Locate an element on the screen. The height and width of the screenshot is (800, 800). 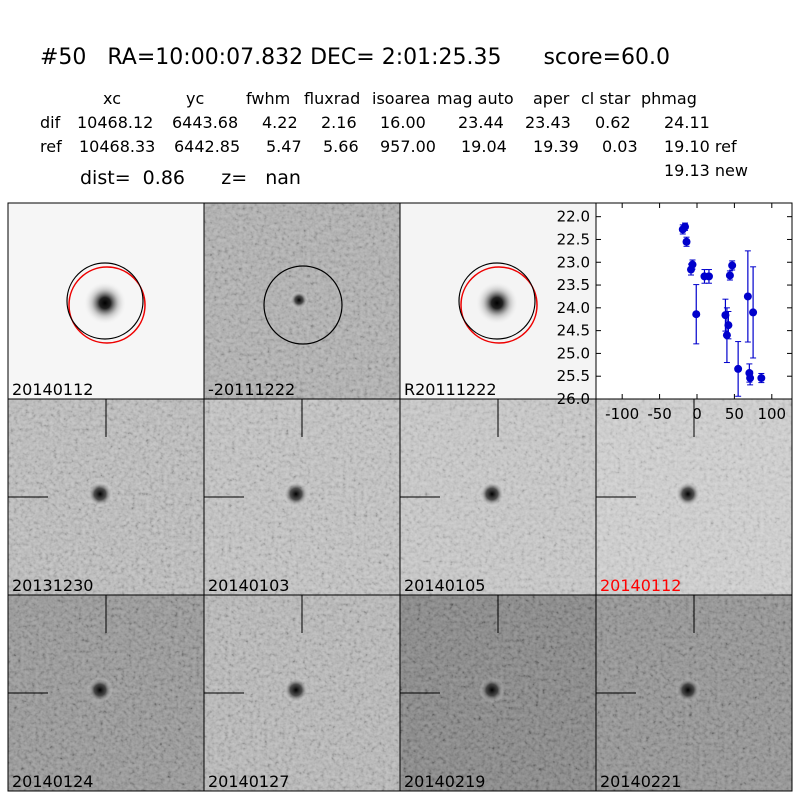
image-panel: 20140221 is located at coordinates (694, 693).